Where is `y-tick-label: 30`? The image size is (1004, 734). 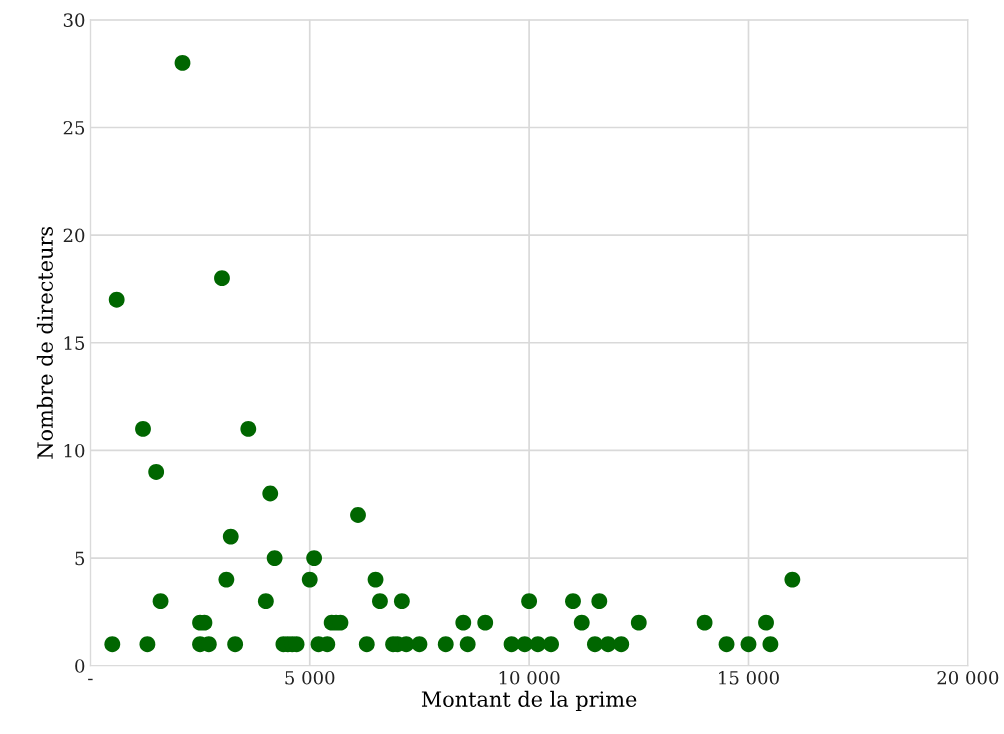 y-tick-label: 30 is located at coordinates (74, 20).